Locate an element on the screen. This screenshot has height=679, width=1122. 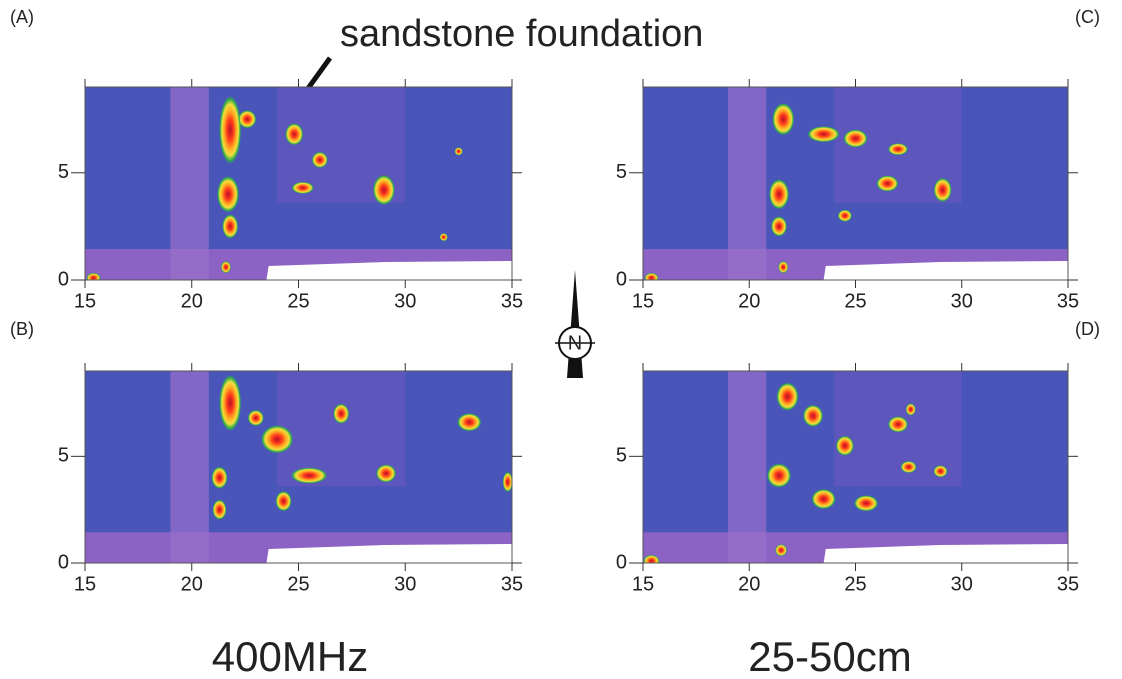
panel-label: (B) is located at coordinates (22, 329).